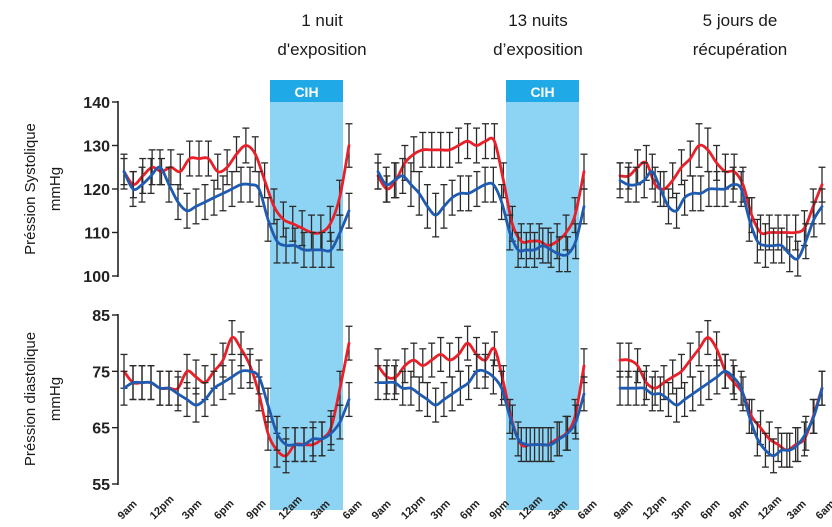  Describe the element at coordinates (101, 429) in the screenshot. I see `y-tick-label-2-65: 65` at that location.